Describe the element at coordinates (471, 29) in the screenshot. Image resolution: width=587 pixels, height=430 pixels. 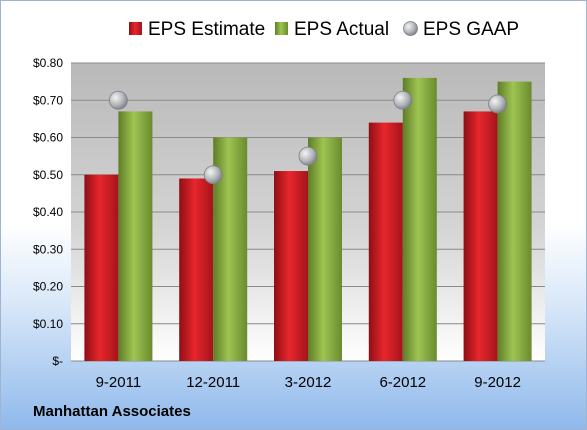
I see `legend-eps-gaap-label: EPS GAAP` at that location.